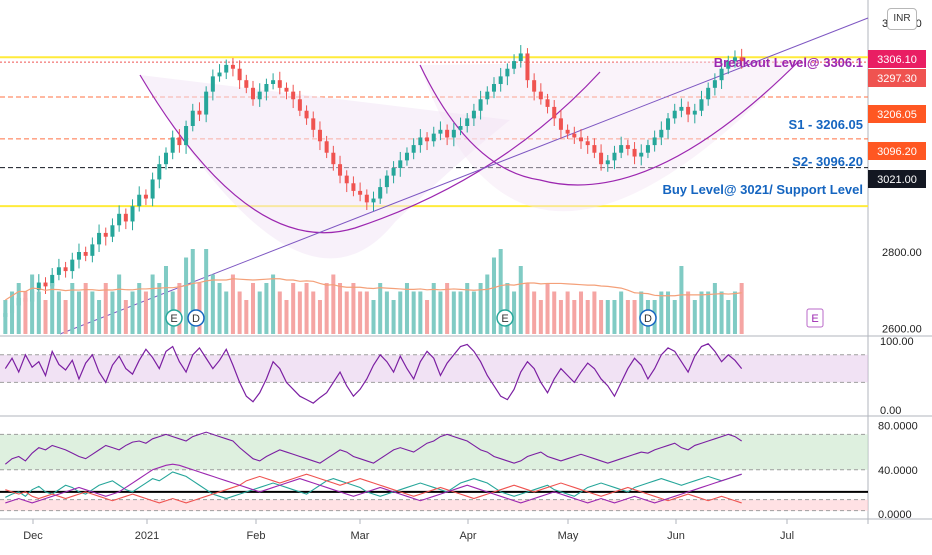 The image size is (932, 555). Describe the element at coordinates (33, 536) in the screenshot. I see `time-tick-0: Dec` at that location.